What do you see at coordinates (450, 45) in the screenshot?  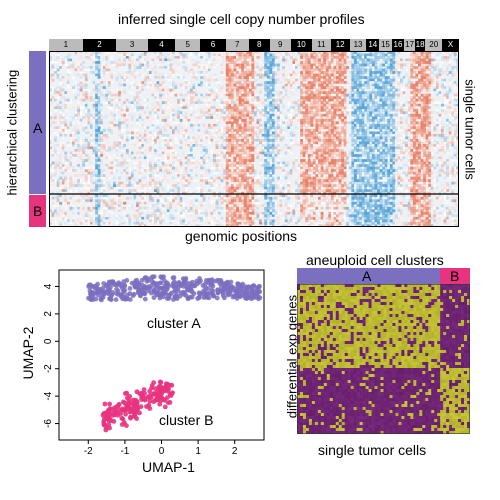 I see `chromosome-X: X` at bounding box center [450, 45].